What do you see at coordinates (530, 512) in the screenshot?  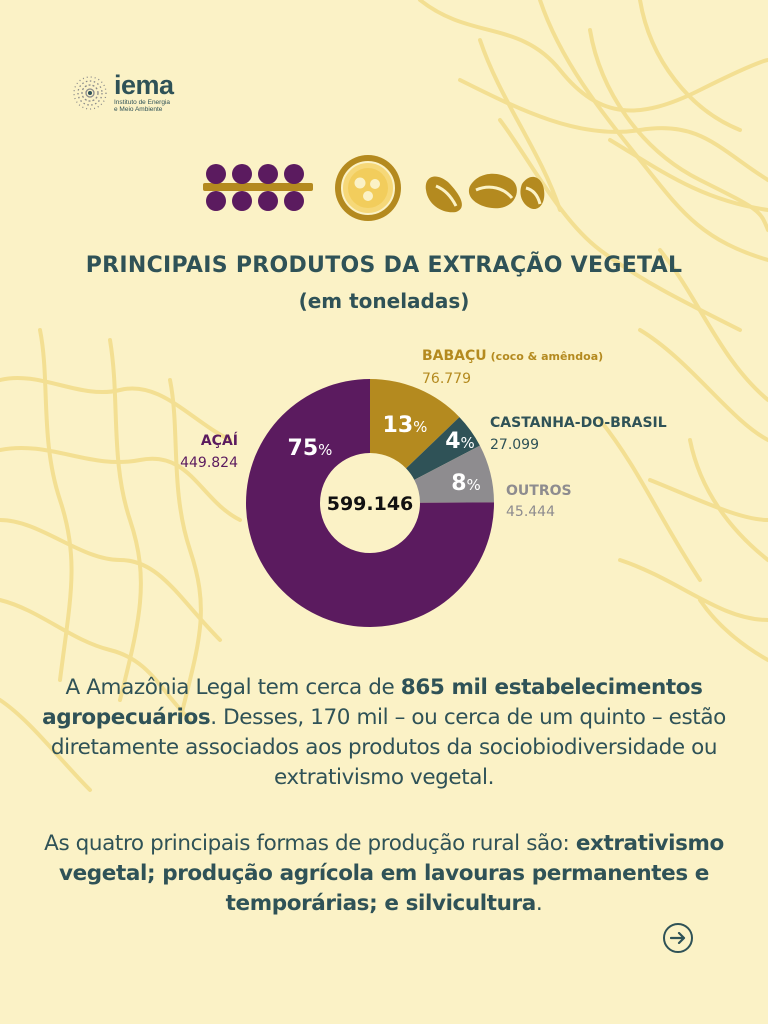 I see `value-label: 45.444` at bounding box center [530, 512].